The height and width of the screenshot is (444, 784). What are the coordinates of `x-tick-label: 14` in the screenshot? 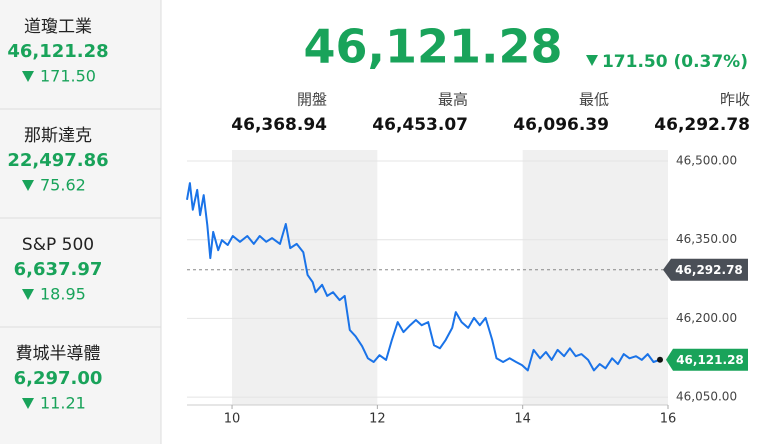 It's located at (522, 419).